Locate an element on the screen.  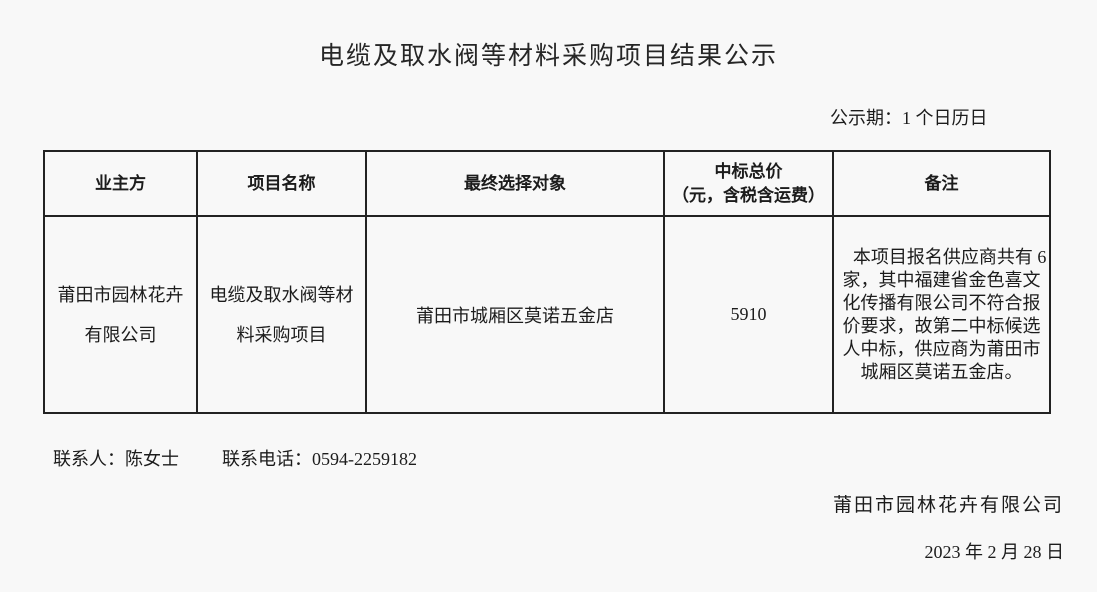
publicity-period: 公示期：1 个日历日 is located at coordinates (909, 118).